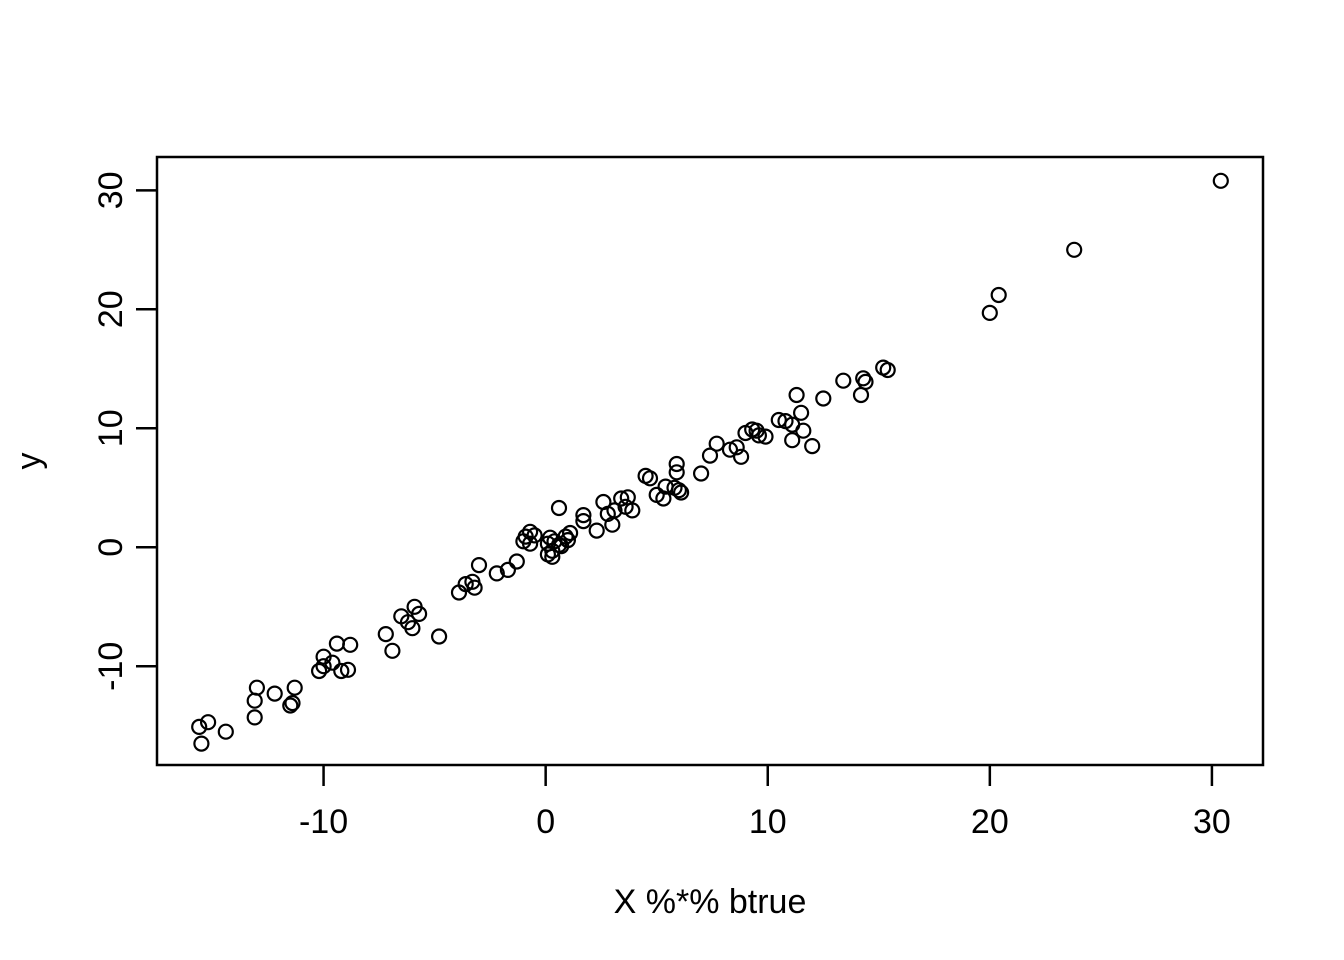  I want to click on x-axis-label: X %*% btrue, so click(710, 902).